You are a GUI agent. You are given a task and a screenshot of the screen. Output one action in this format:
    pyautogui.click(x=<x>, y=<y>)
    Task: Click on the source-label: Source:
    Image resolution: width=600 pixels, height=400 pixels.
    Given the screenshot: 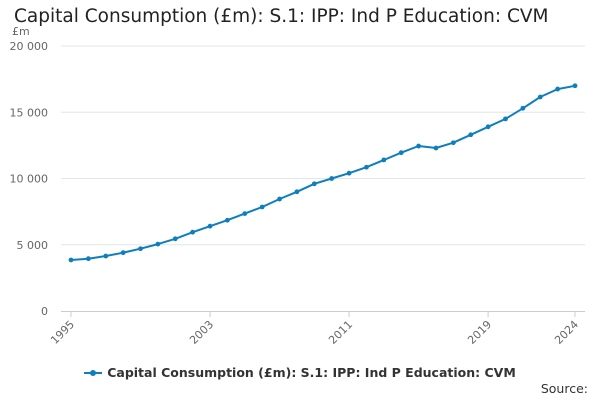 What is the action you would take?
    pyautogui.click(x=564, y=388)
    